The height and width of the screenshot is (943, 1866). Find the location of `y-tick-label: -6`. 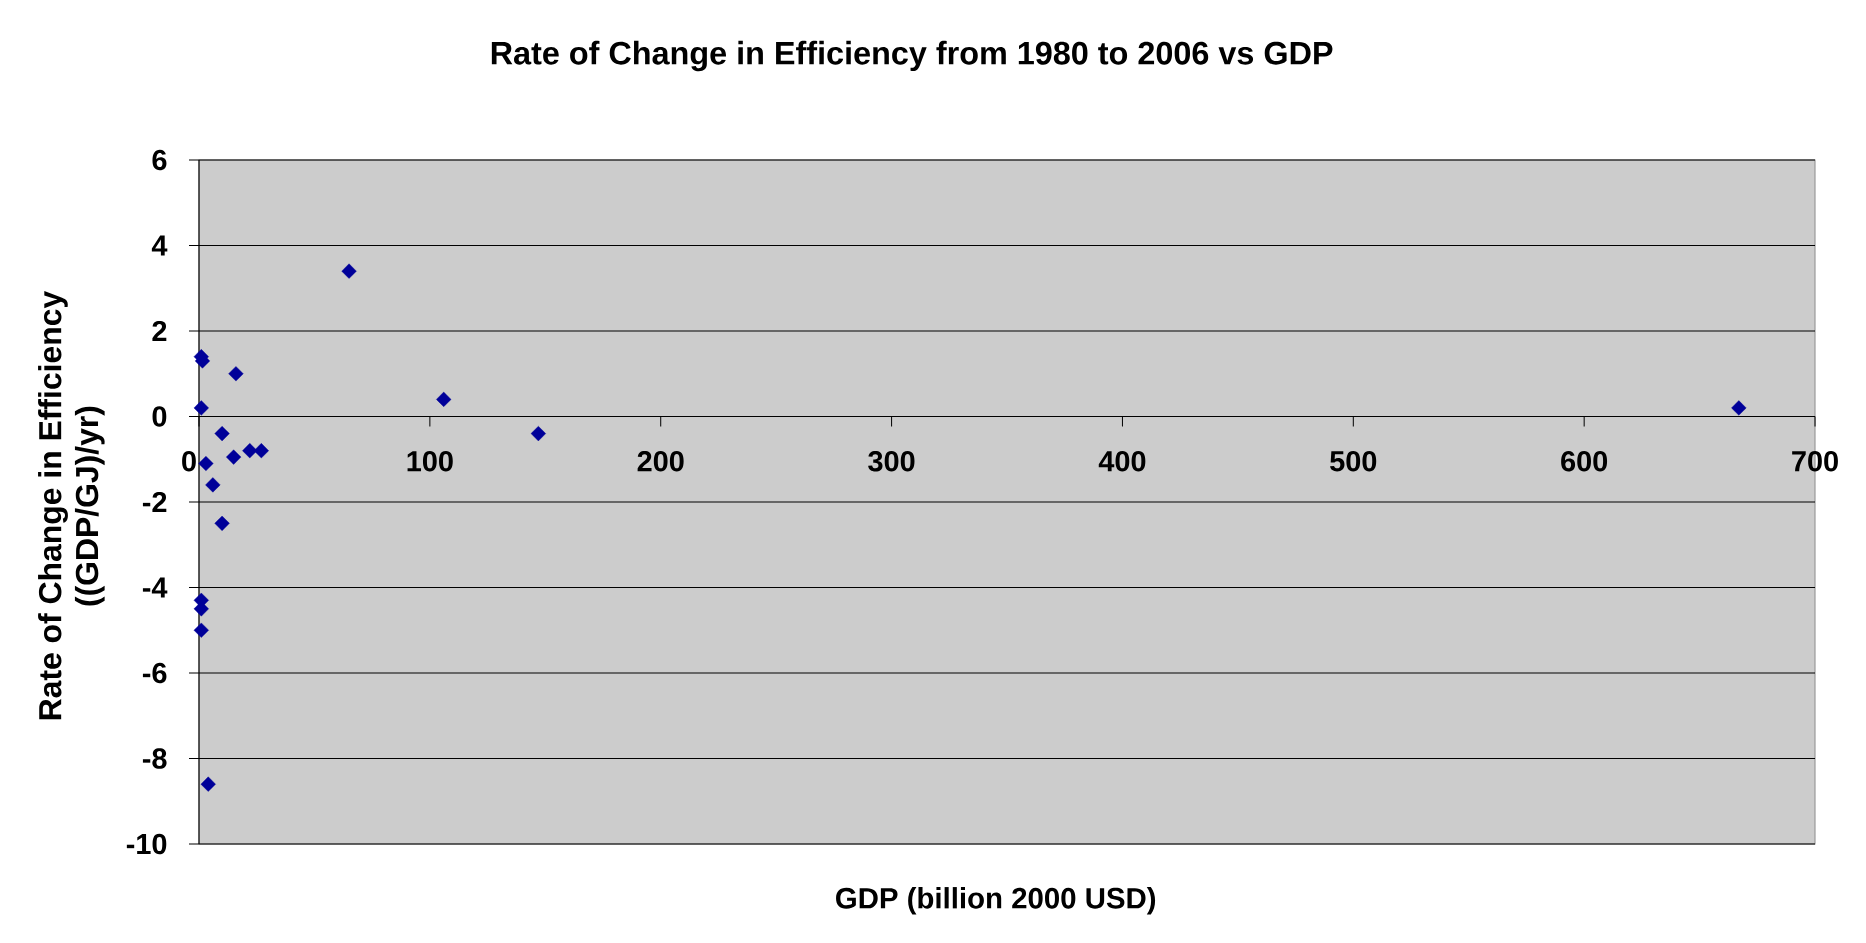

y-tick-label: -6 is located at coordinates (154, 673).